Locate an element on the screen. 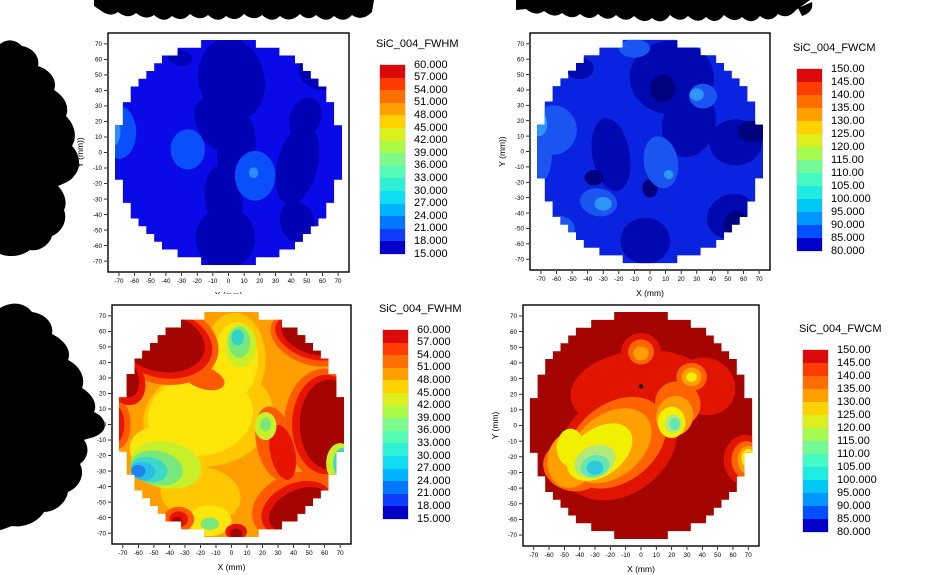 The image size is (950, 575). x-tick-label: 30 is located at coordinates (697, 279).